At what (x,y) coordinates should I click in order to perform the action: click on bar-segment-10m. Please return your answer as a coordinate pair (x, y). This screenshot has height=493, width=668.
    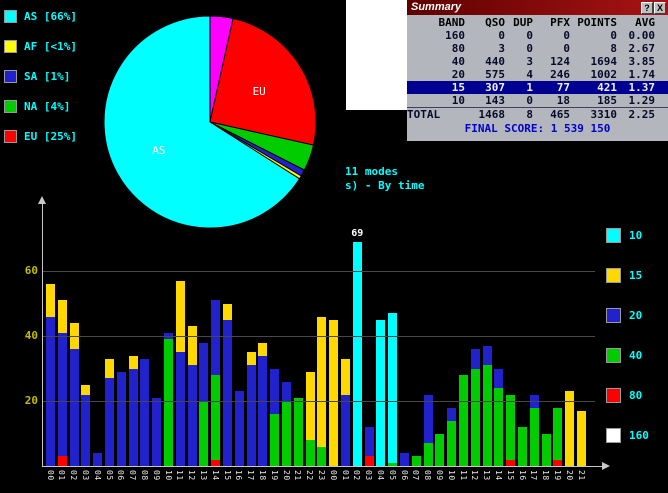
    Looking at the image, I should click on (357, 353).